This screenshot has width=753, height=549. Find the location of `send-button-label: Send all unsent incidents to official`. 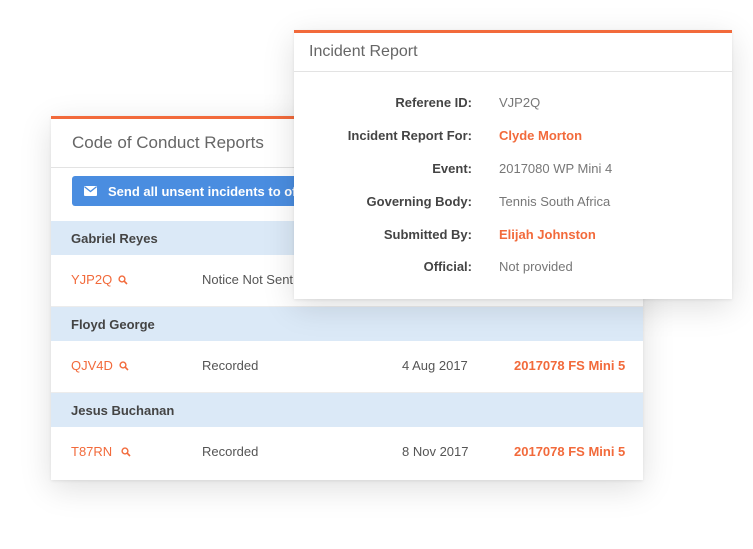

send-button-label: Send all unsent incidents to official is located at coordinates (215, 191).